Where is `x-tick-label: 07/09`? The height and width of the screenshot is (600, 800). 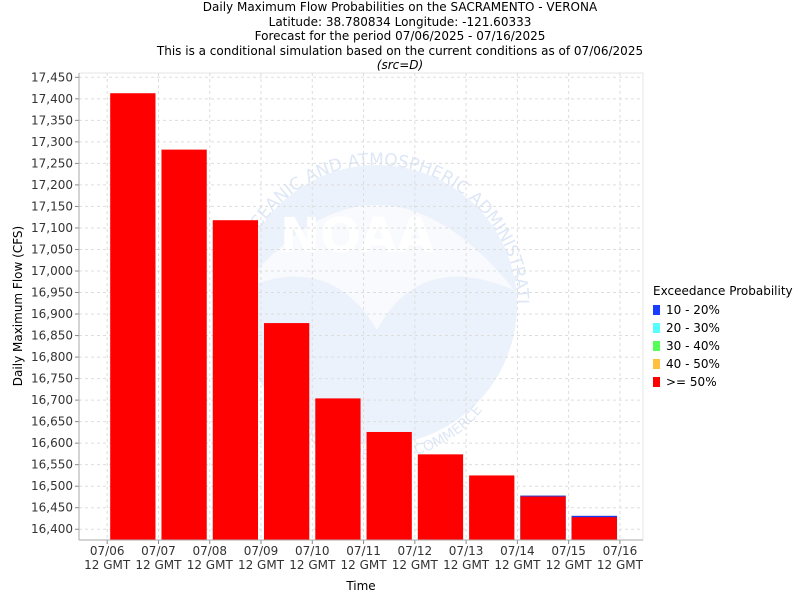 x-tick-label: 07/09 is located at coordinates (261, 551).